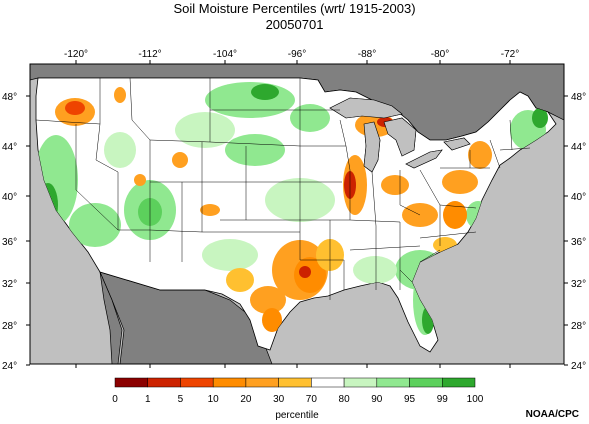 Image resolution: width=589 pixels, height=424 pixels. Describe the element at coordinates (552, 414) in the screenshot. I see `credit-label: NOAA/CPC` at that location.